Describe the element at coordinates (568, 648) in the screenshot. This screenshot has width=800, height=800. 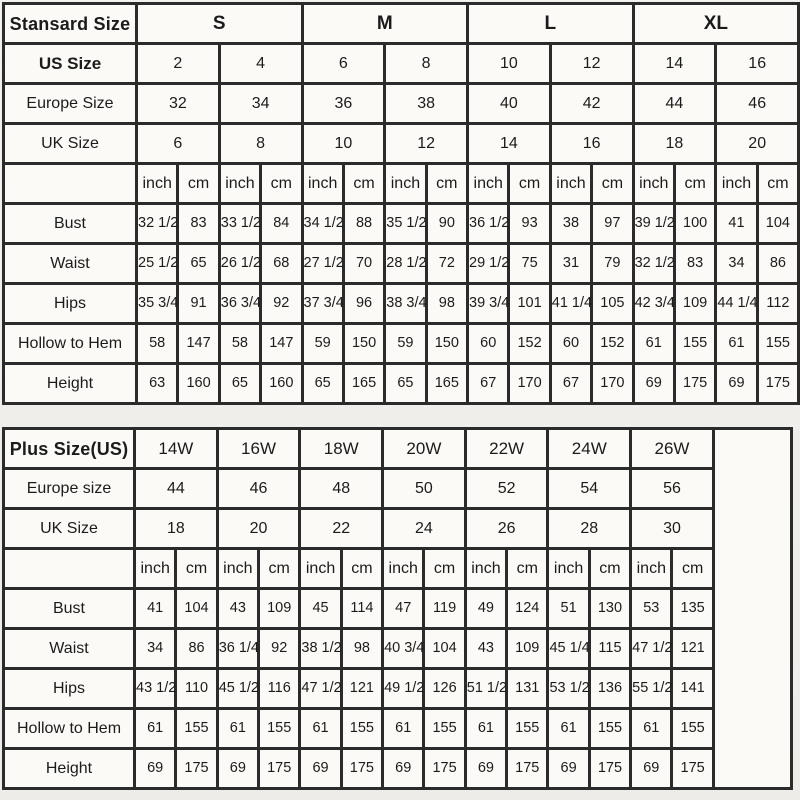
I see `measurement-value-cell: 45 1/4` at that location.